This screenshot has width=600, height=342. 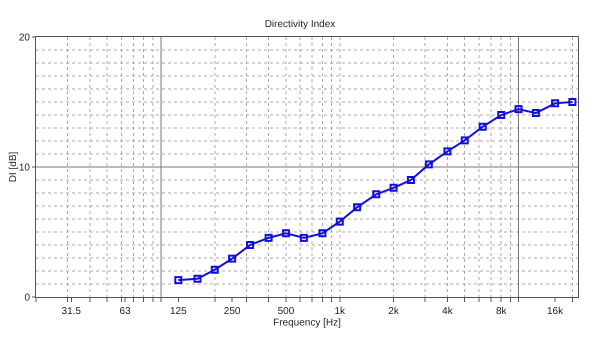 I want to click on y-tick-label: 0, so click(x=27, y=298).